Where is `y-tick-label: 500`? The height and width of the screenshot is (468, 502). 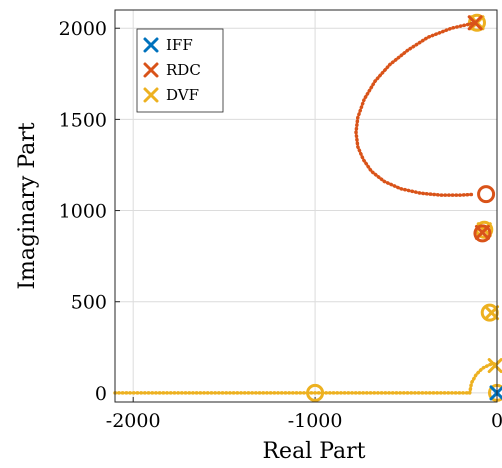
y-tick-label: 500 is located at coordinates (89, 303).